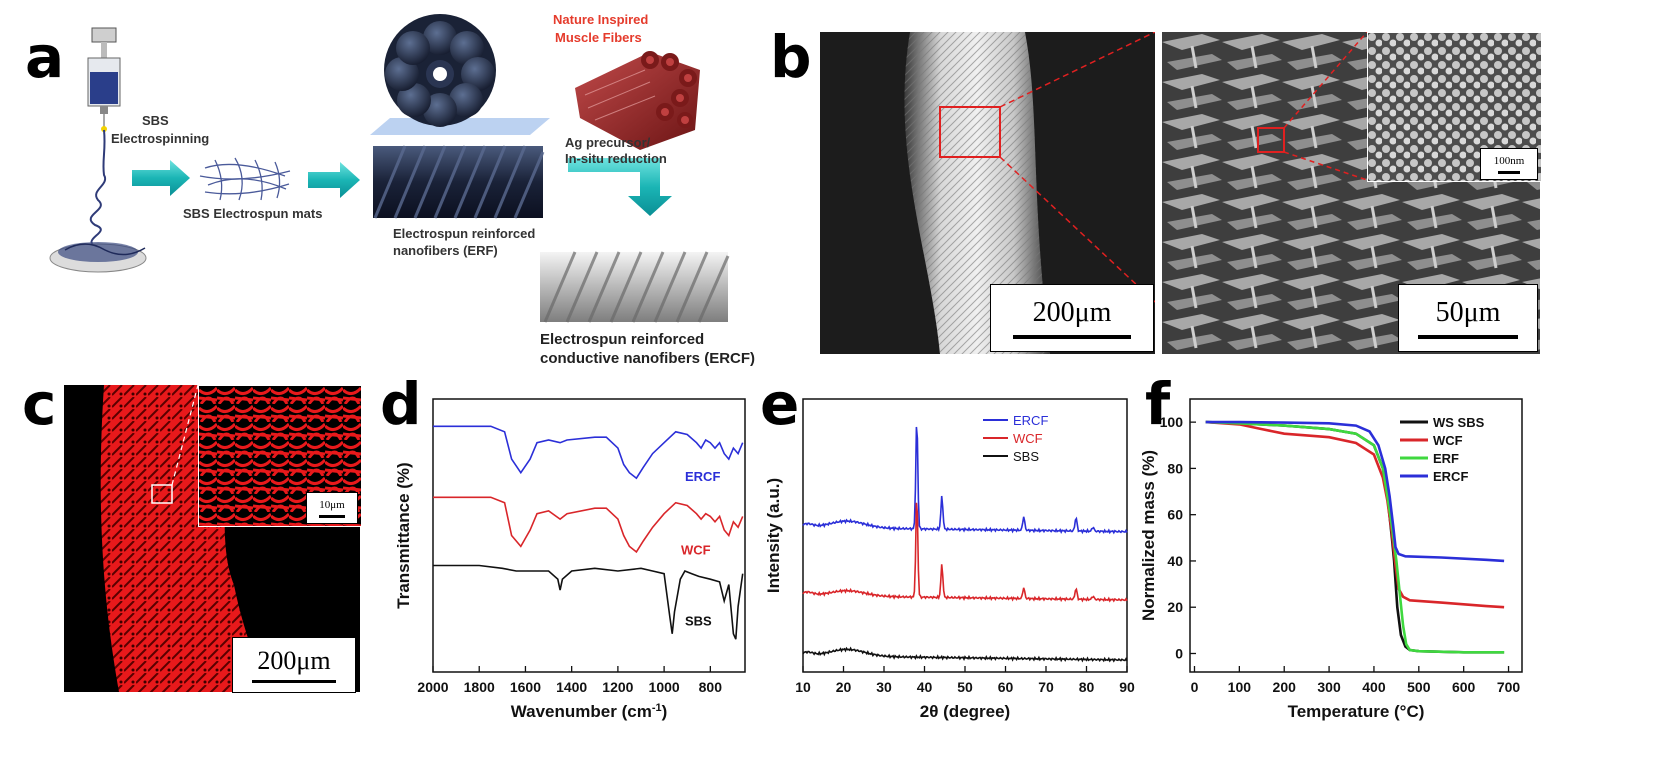 This screenshot has width=1671, height=781. Describe the element at coordinates (571, 687) in the screenshot. I see `x-tick-label: 1400` at that location.